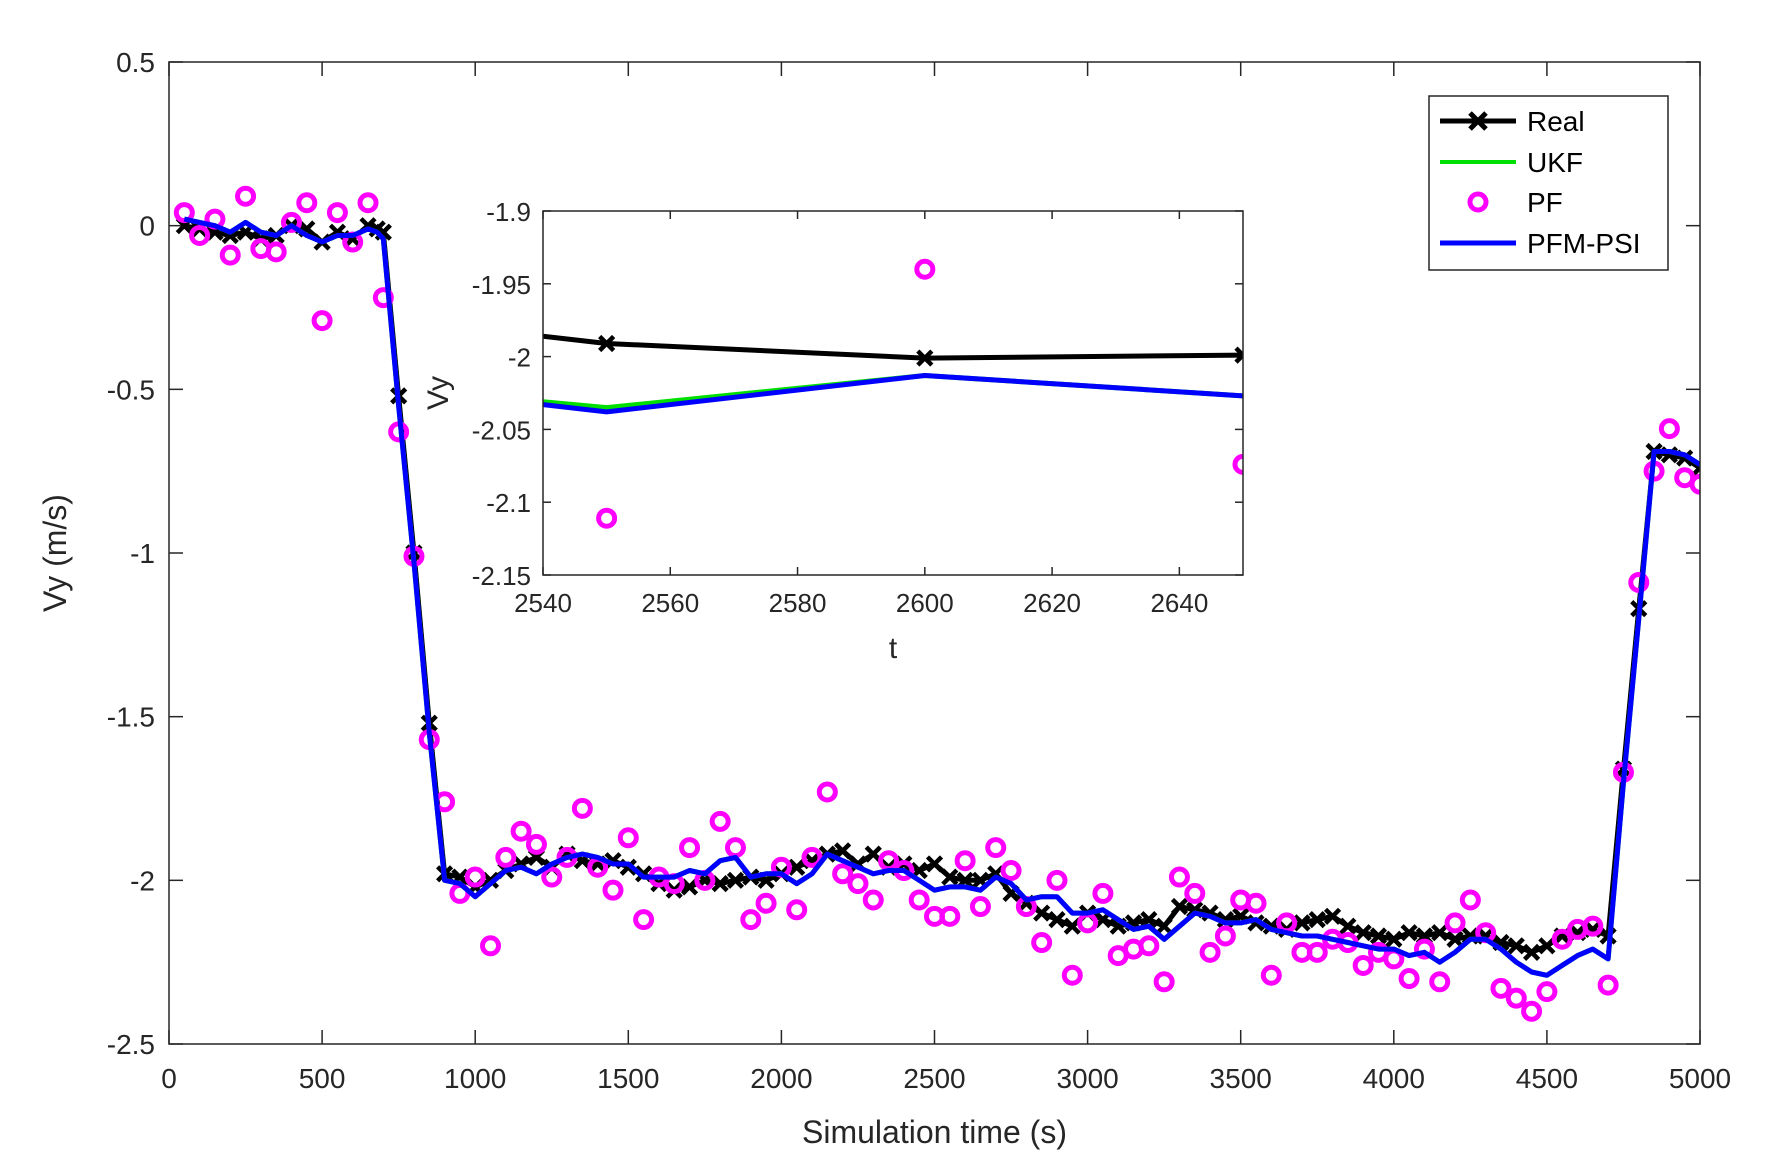 This screenshot has width=1776, height=1167. What do you see at coordinates (1556, 121) in the screenshot?
I see `legend-label-real: Real` at bounding box center [1556, 121].